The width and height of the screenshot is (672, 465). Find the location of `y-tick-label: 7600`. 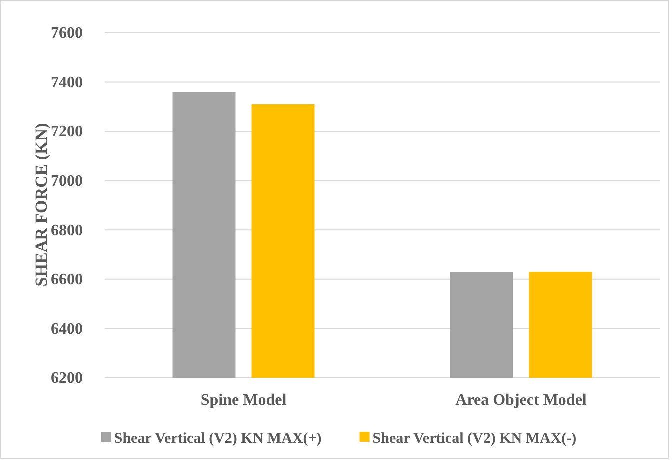

y-tick-label: 7600 is located at coordinates (67, 33).